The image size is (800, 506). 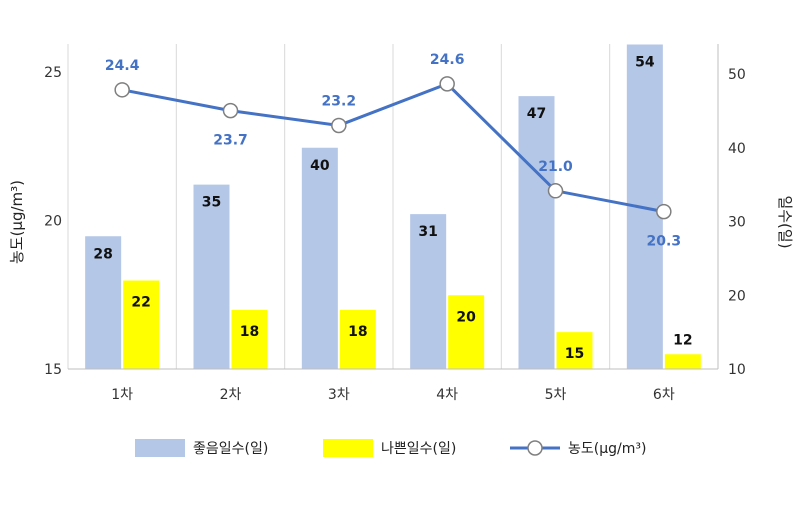 What do you see at coordinates (122, 395) in the screenshot?
I see `x-tick-label: 1차` at bounding box center [122, 395].